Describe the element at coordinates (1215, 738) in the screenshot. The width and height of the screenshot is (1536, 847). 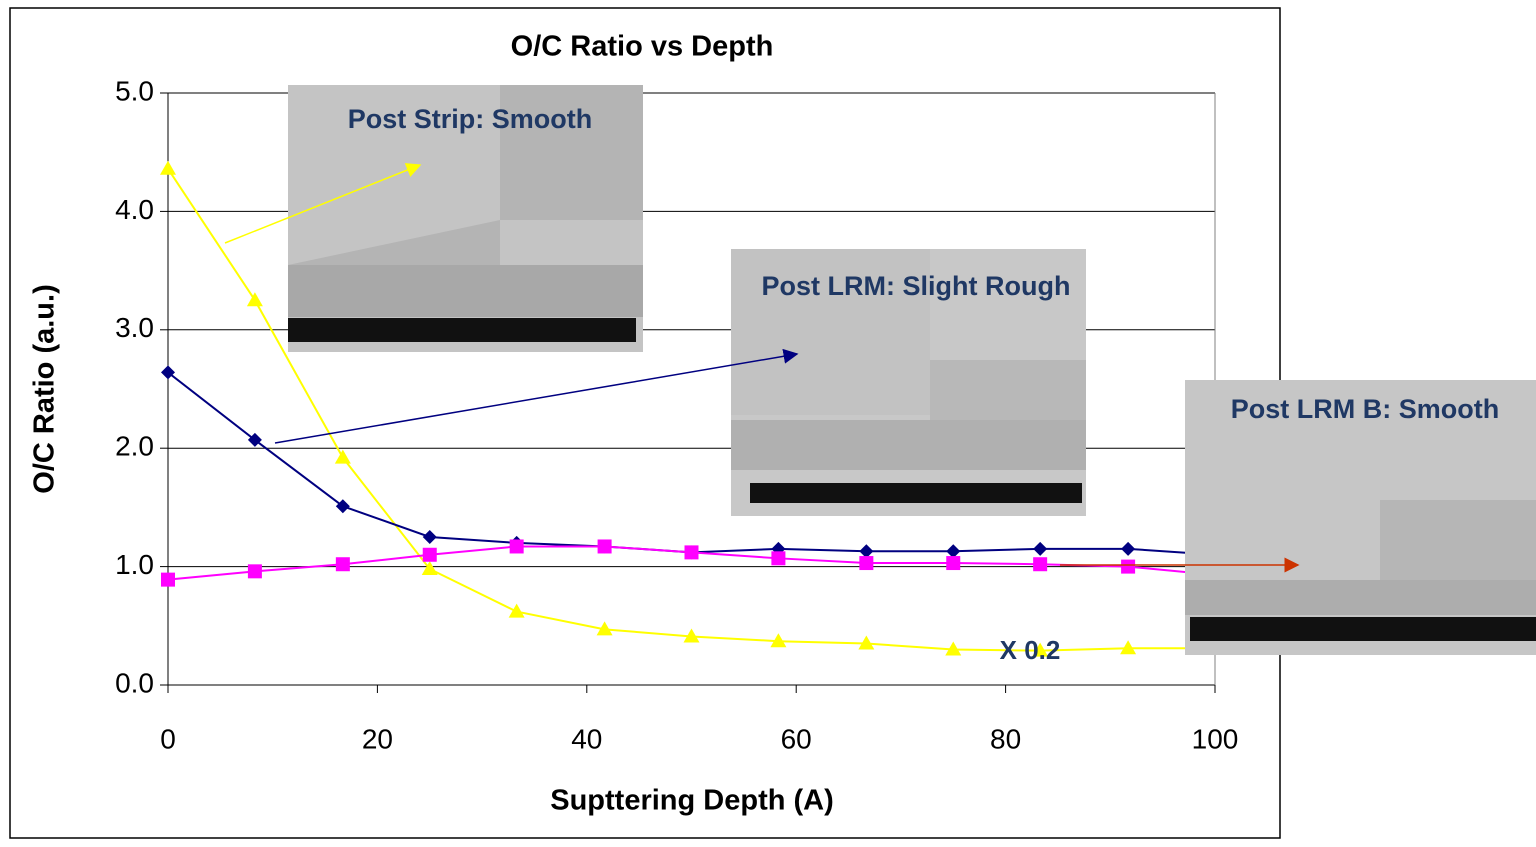
I see `x-tick-label: 100` at that location.